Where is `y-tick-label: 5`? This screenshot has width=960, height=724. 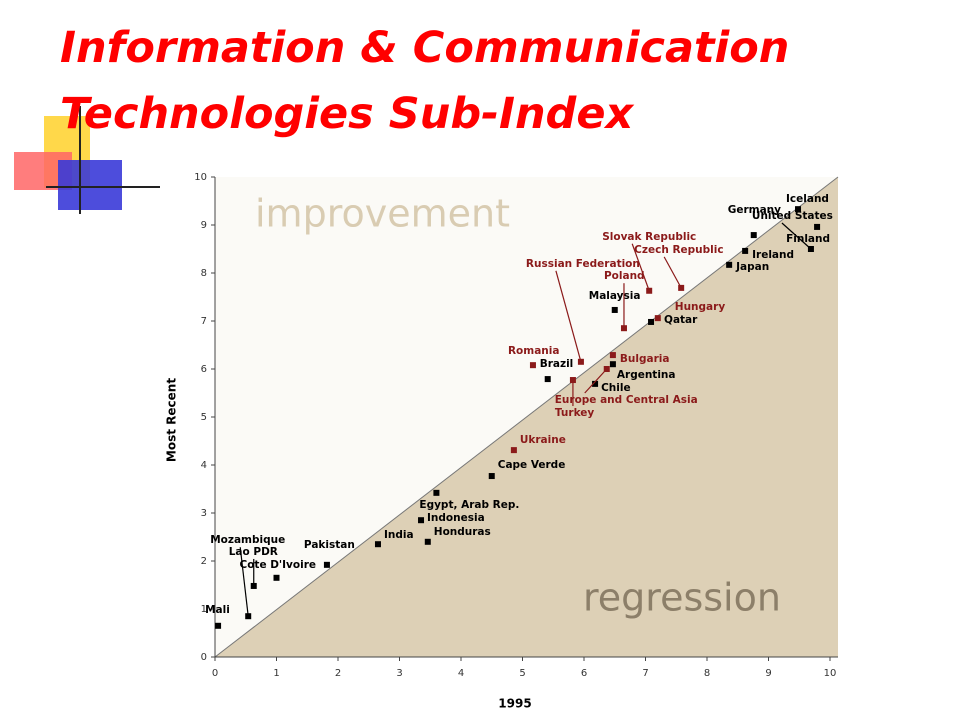 y-tick-label: 5 is located at coordinates (204, 417).